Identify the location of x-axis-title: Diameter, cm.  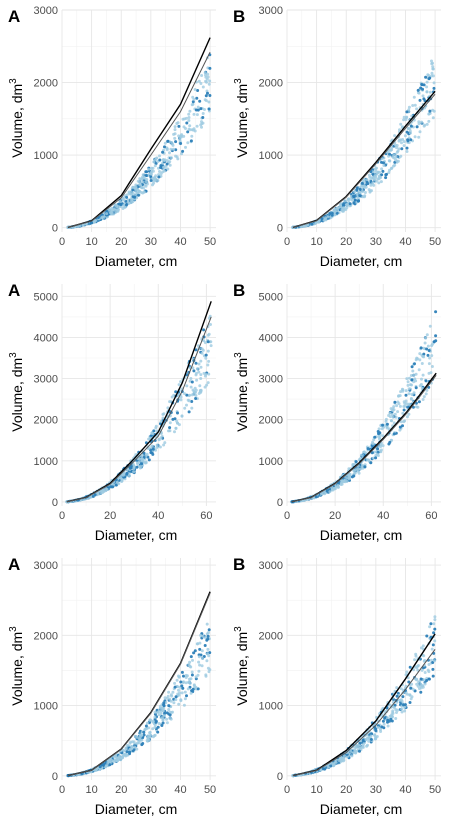
(136, 809).